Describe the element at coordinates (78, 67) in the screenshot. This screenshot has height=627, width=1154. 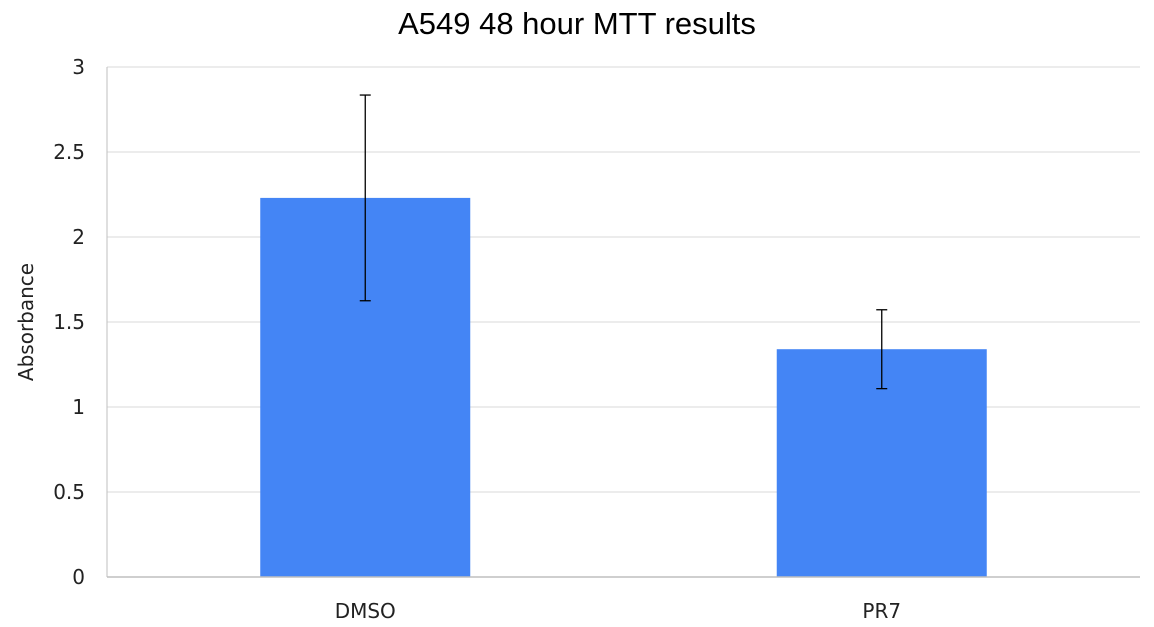
I see `y-tick-label: 3` at that location.